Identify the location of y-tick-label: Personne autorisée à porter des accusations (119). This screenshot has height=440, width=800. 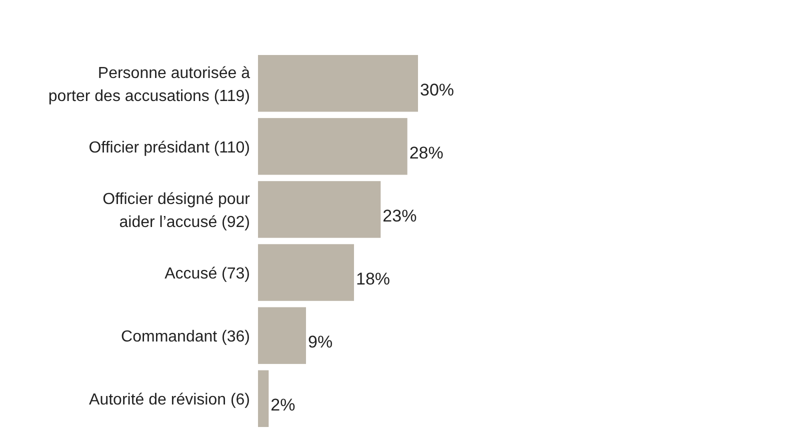
(149, 84).